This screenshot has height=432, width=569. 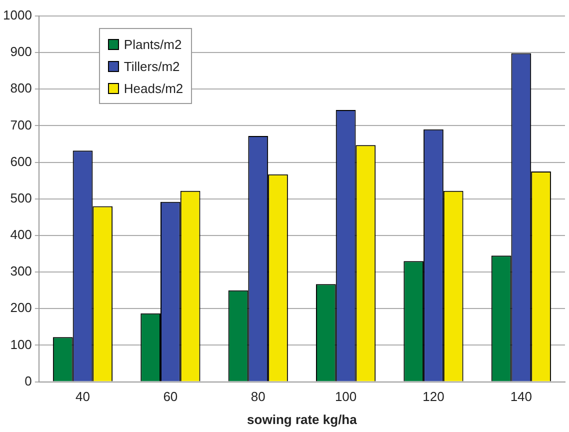 What do you see at coordinates (21, 344) in the screenshot?
I see `y-tick-label: 100` at bounding box center [21, 344].